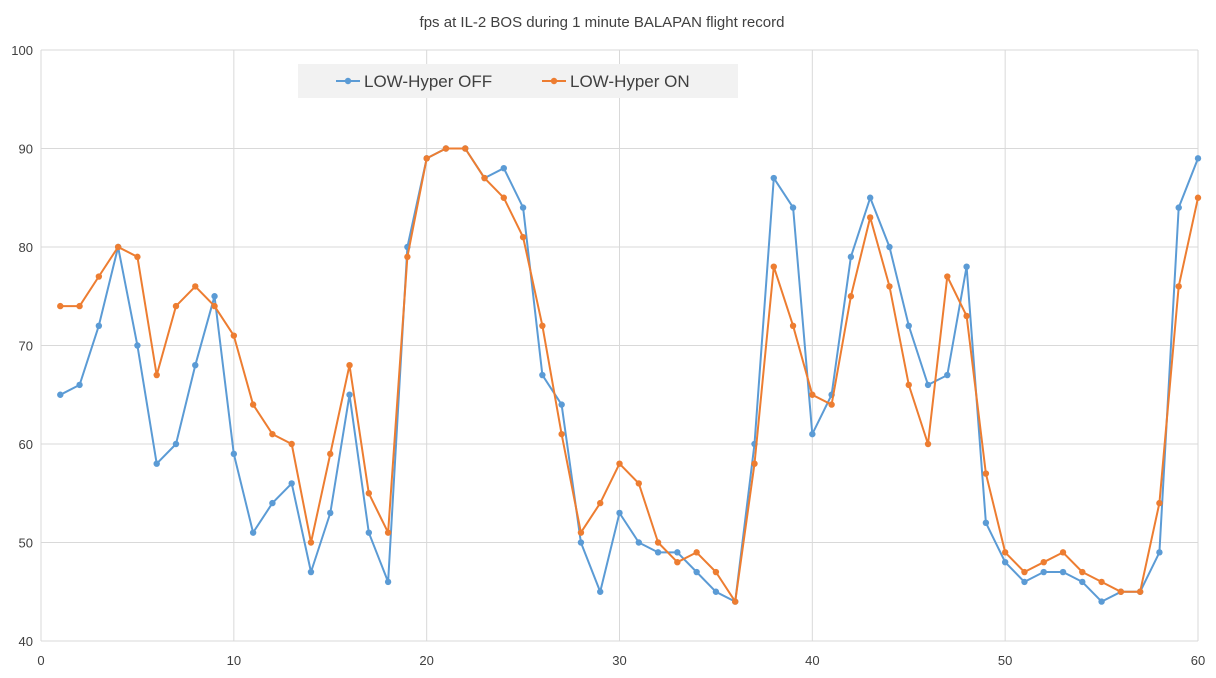 This screenshot has height=678, width=1216. Describe the element at coordinates (630, 81) in the screenshot. I see `legend-label: LOW-Hyper ON` at that location.